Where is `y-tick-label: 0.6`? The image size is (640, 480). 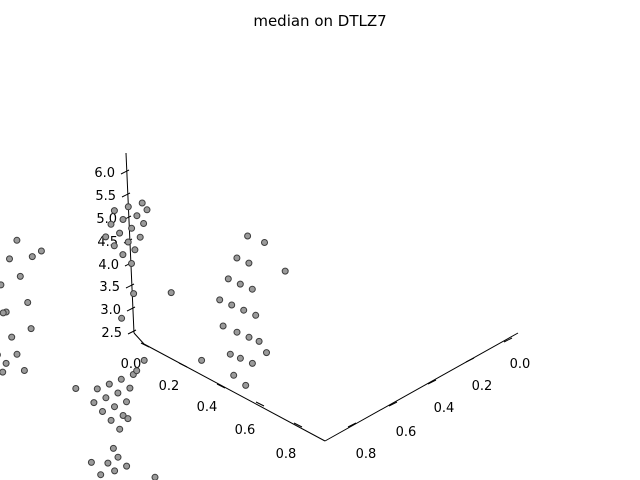 y-tick-label: 0.6 is located at coordinates (406, 432).